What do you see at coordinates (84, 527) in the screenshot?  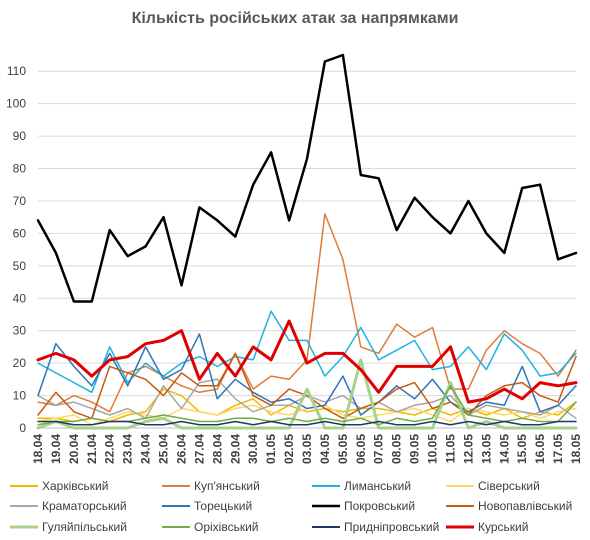 I see `legend-label: Гуляйпільський` at bounding box center [84, 527].